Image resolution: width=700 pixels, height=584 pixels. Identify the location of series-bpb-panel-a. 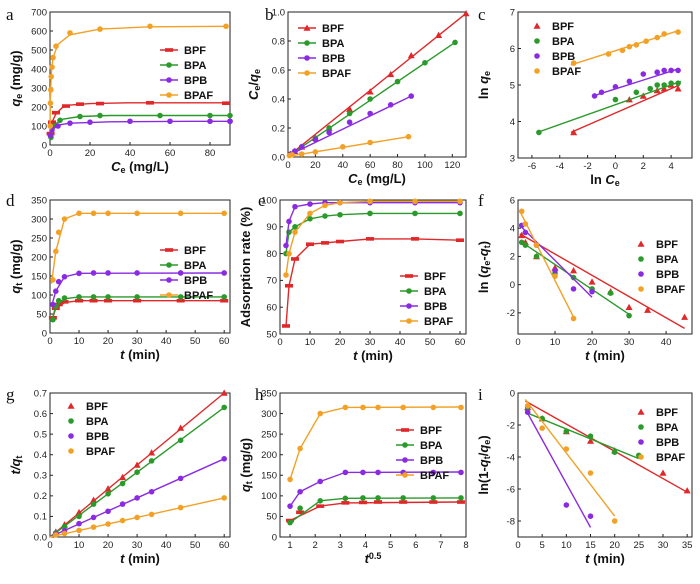
(140, 128).